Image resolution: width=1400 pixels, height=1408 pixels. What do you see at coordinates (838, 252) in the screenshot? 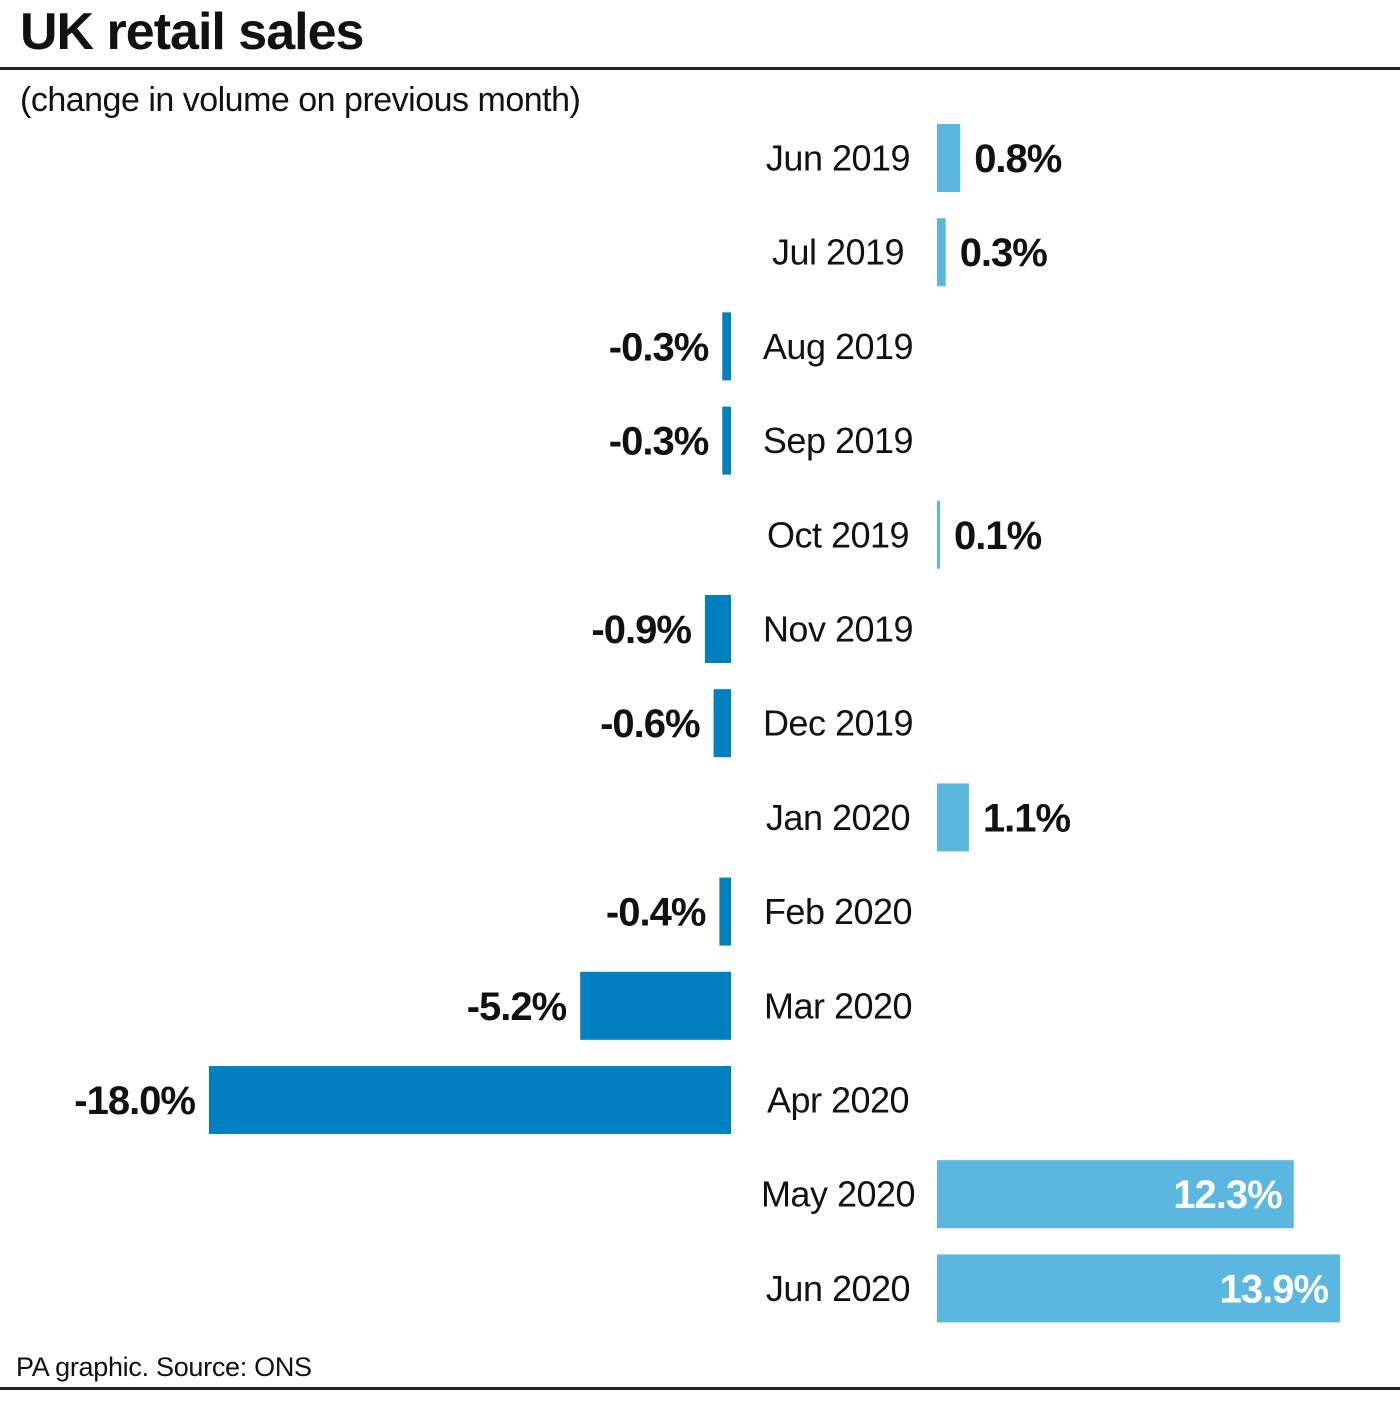
I see `category-label: Jul 2019` at bounding box center [838, 252].